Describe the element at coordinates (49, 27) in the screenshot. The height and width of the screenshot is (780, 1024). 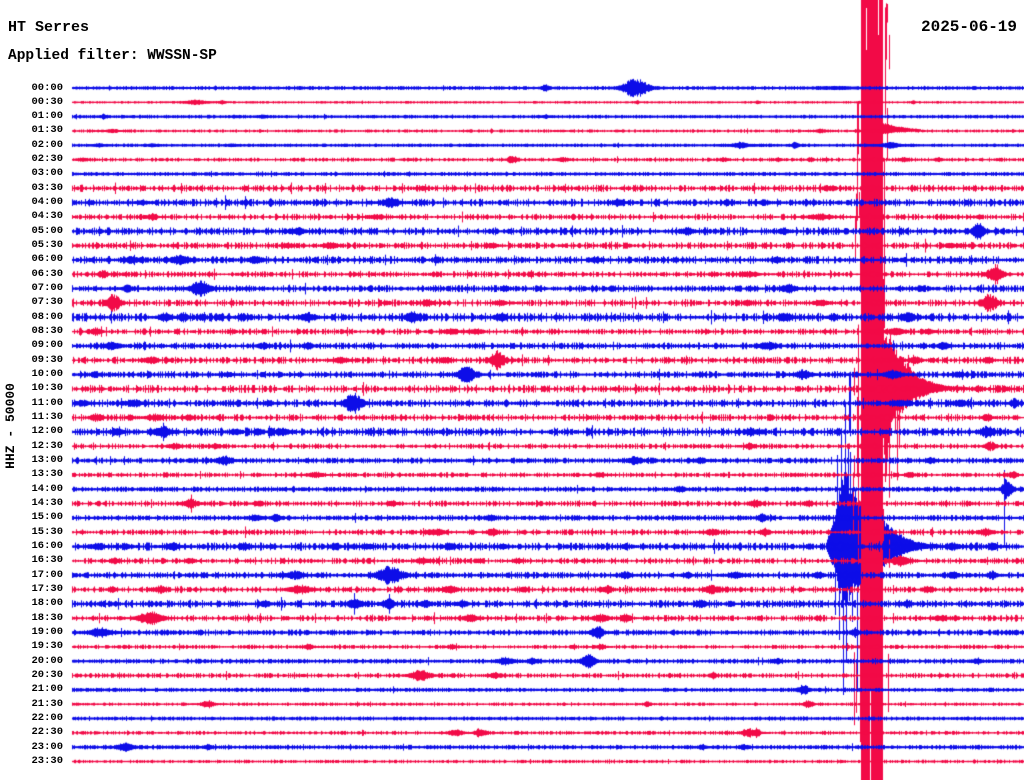
I see `station-name: HT Serres` at that location.